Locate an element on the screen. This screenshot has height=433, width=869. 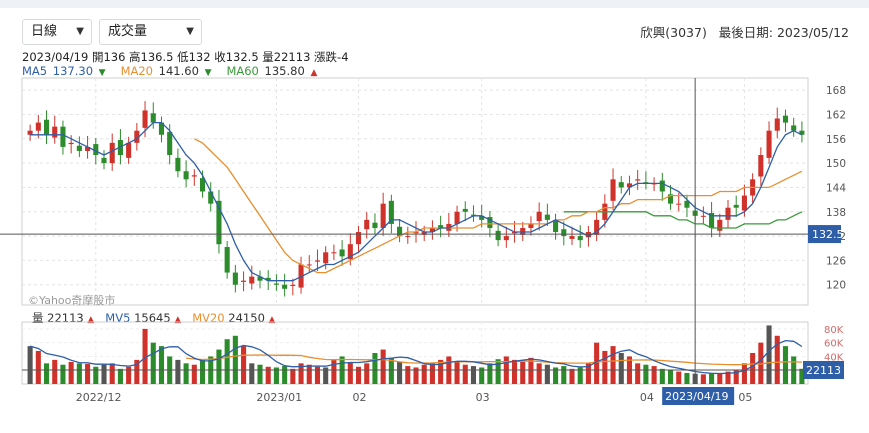
last-date-label: 最後日期: is located at coordinates (745, 32).